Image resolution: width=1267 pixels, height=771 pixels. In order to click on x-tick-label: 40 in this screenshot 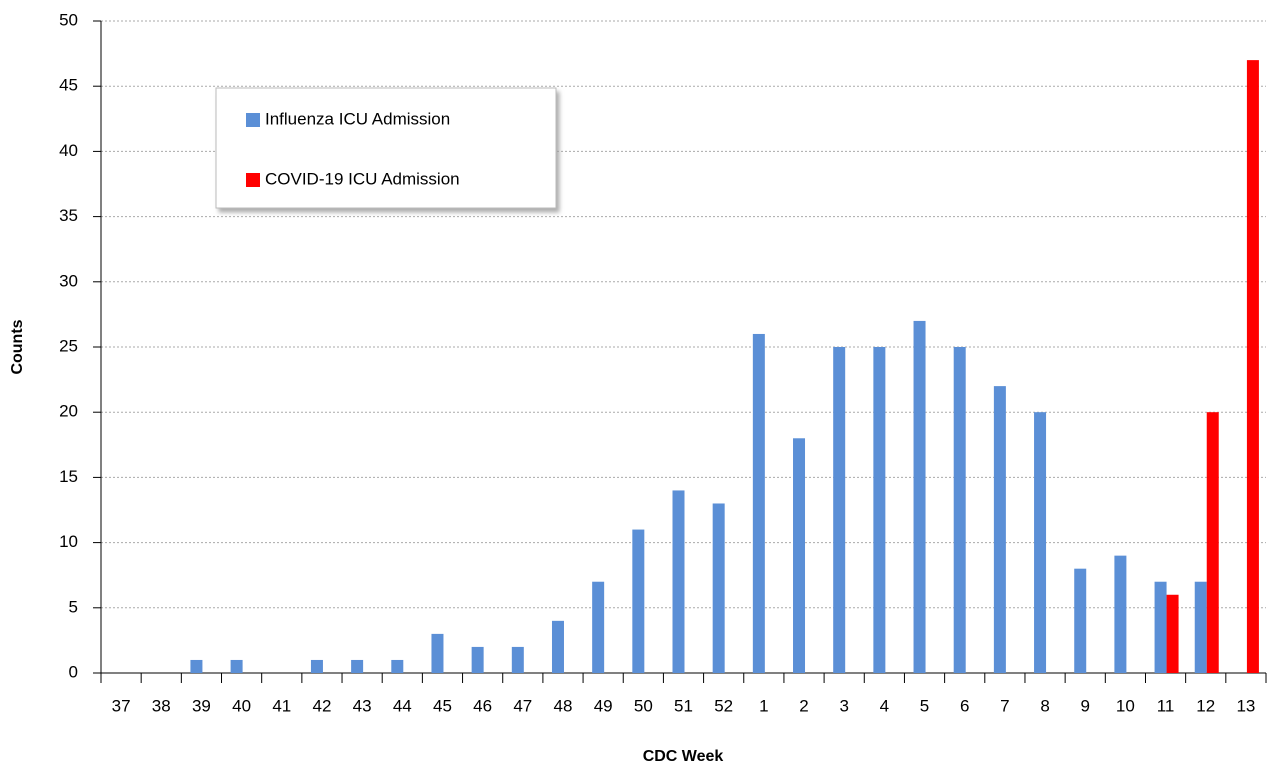, I will do `click(241, 705)`.